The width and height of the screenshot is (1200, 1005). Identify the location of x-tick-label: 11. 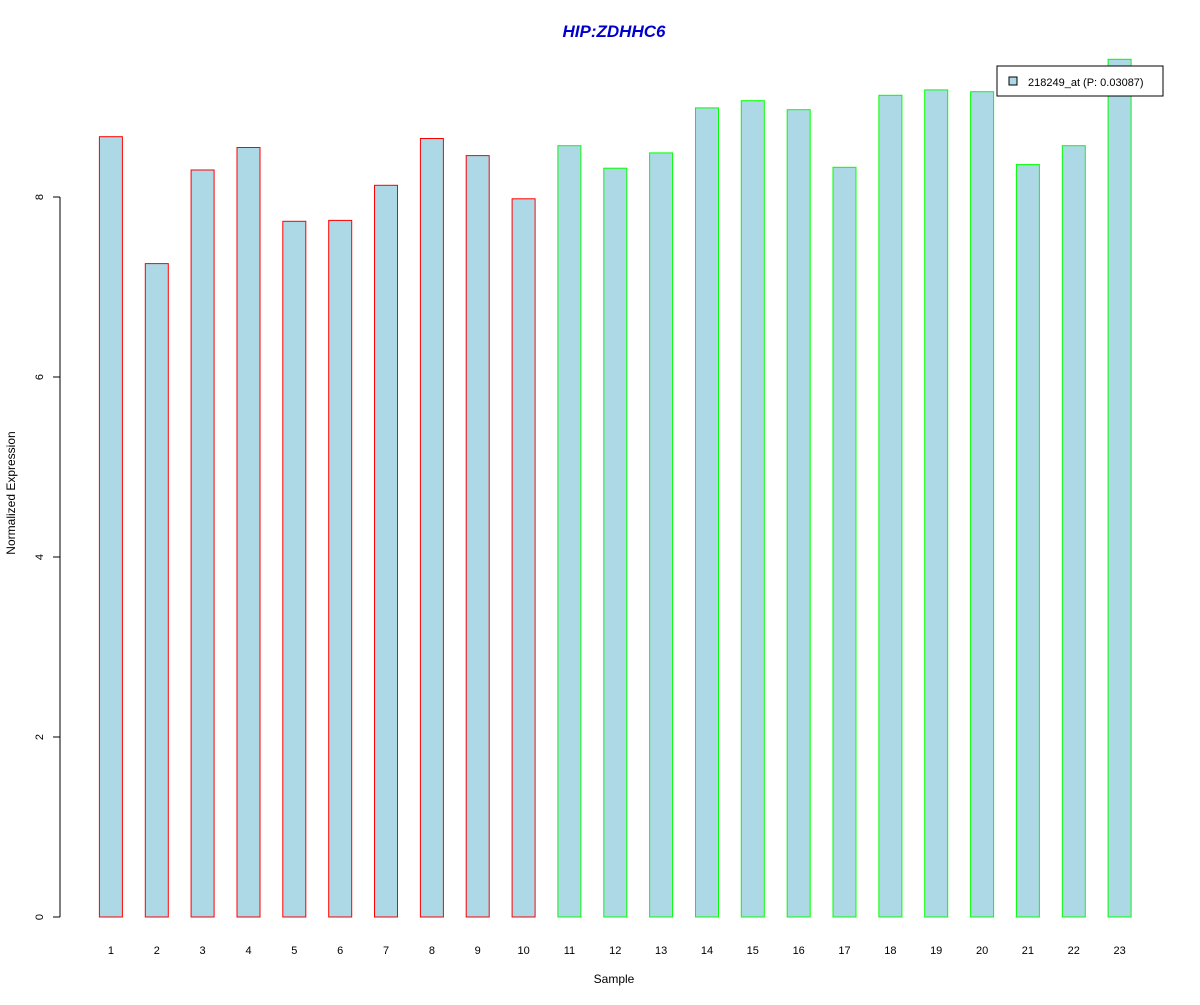
(569, 951).